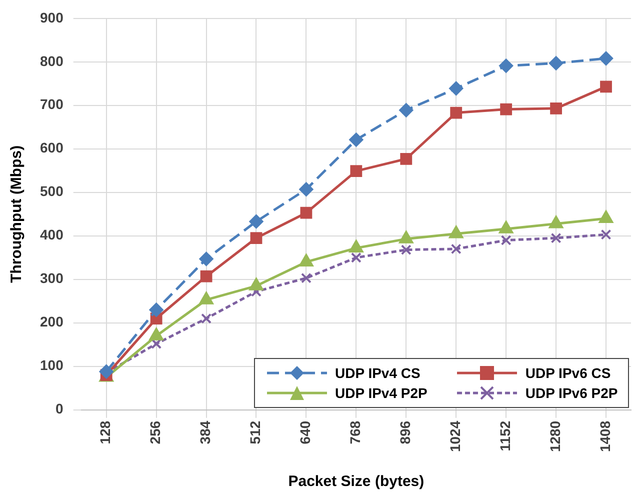 This screenshot has width=643, height=501. Describe the element at coordinates (571, 392) in the screenshot. I see `legend-label: UDP IPv6 P2P` at that location.